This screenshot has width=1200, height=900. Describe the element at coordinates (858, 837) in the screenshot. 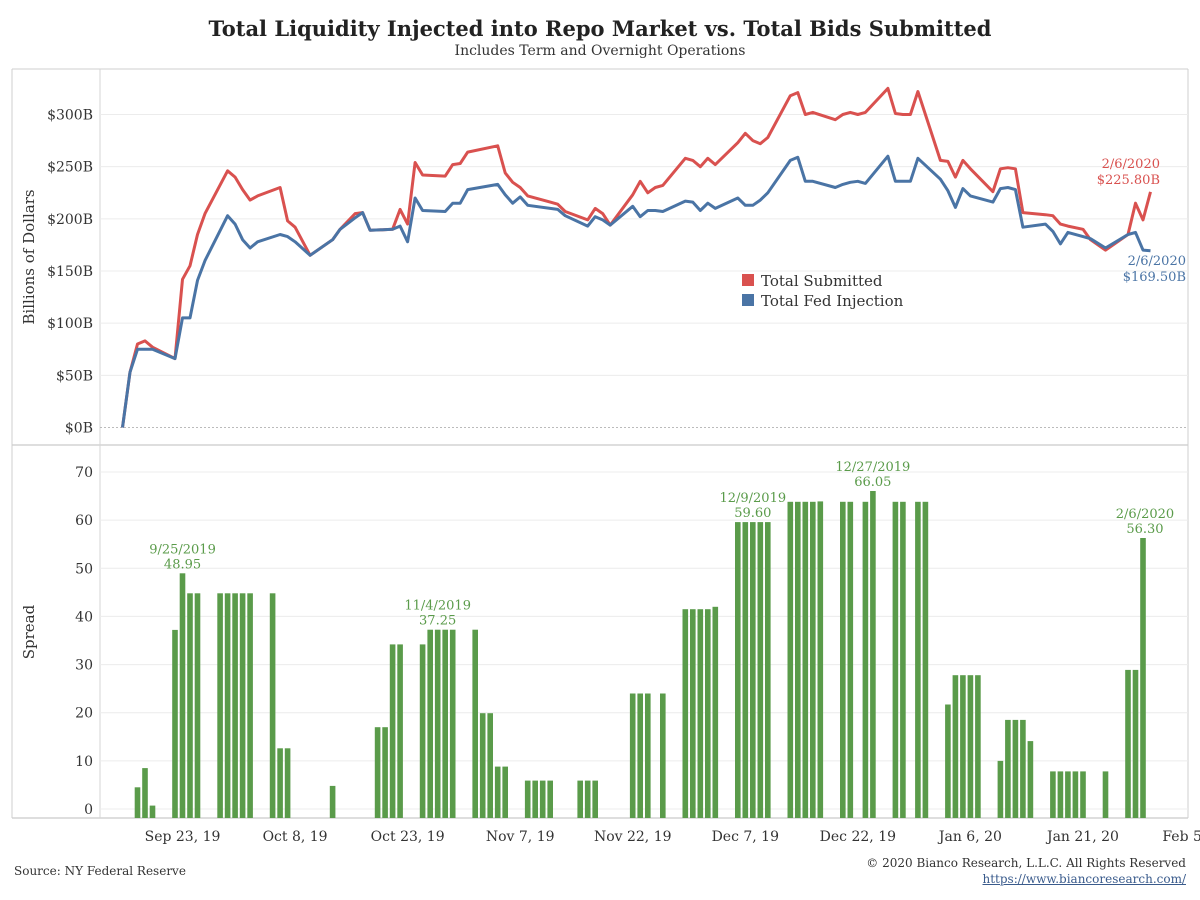

I see `x-tick-label: Dec 22, 19` at that location.